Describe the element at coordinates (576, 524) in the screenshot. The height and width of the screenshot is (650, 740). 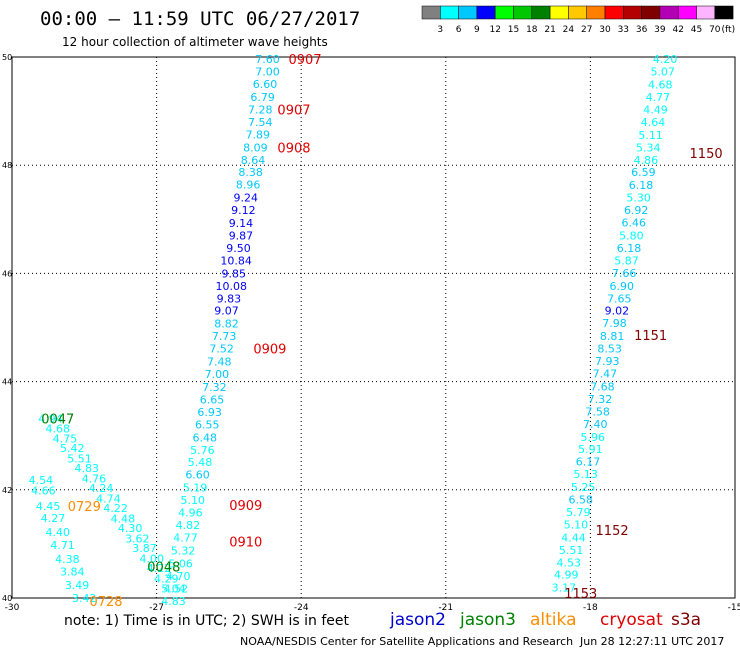
I see `swh-value-label: 5.10` at that location.